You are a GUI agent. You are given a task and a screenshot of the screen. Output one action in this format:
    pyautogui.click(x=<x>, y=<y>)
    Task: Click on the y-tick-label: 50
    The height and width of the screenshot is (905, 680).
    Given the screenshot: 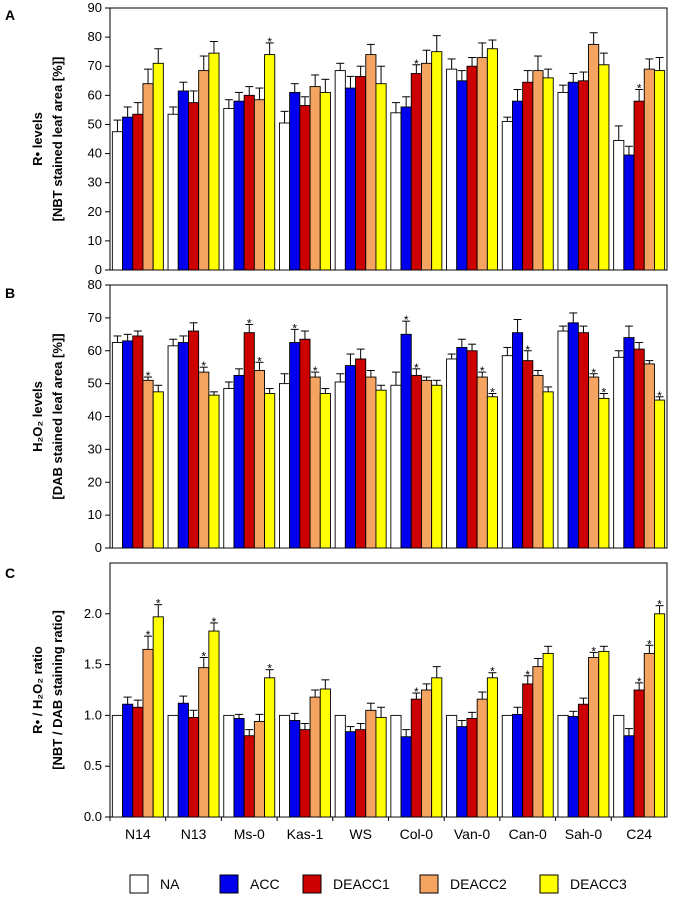 What is the action you would take?
    pyautogui.click(x=95, y=123)
    